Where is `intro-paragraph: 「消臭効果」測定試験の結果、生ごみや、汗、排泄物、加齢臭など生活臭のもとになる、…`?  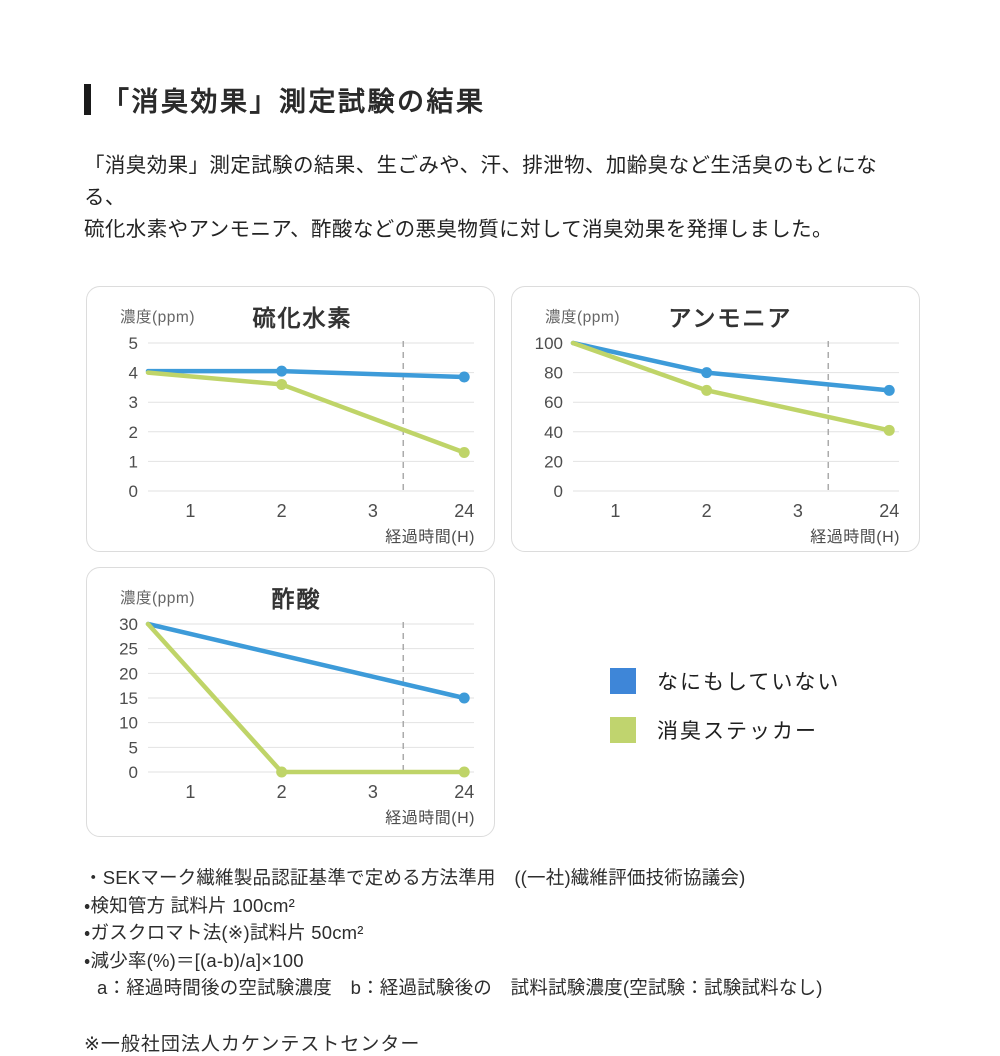 intro-paragraph: 「消臭効果」測定試験の結果、生ごみや、汗、排泄物、加齢臭など生活臭のもとになる、… is located at coordinates (500, 198).